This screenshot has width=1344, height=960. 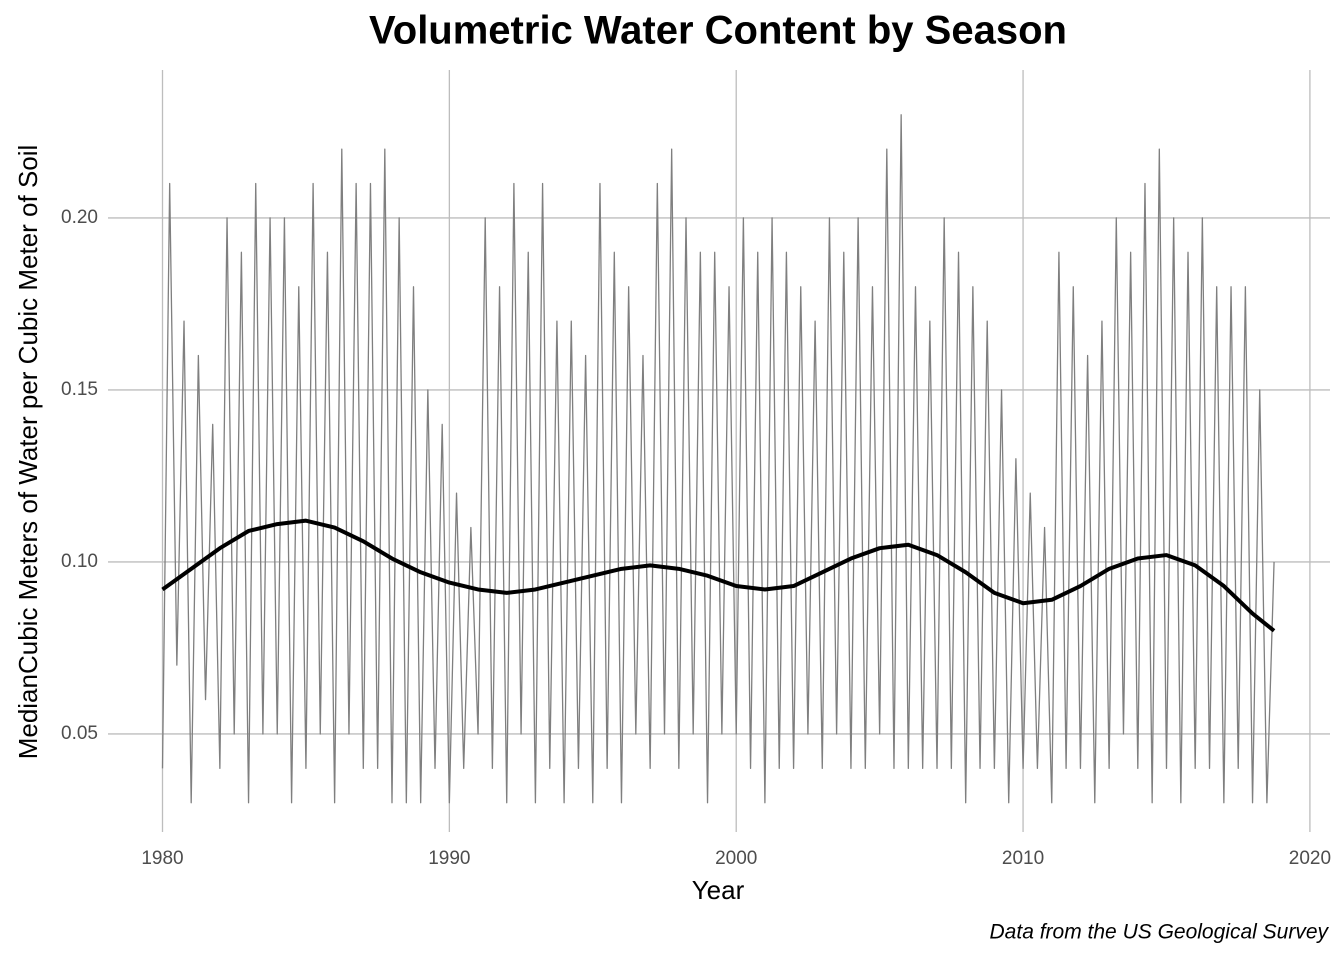 I want to click on y-tick-label: 0.15, so click(x=79, y=389).